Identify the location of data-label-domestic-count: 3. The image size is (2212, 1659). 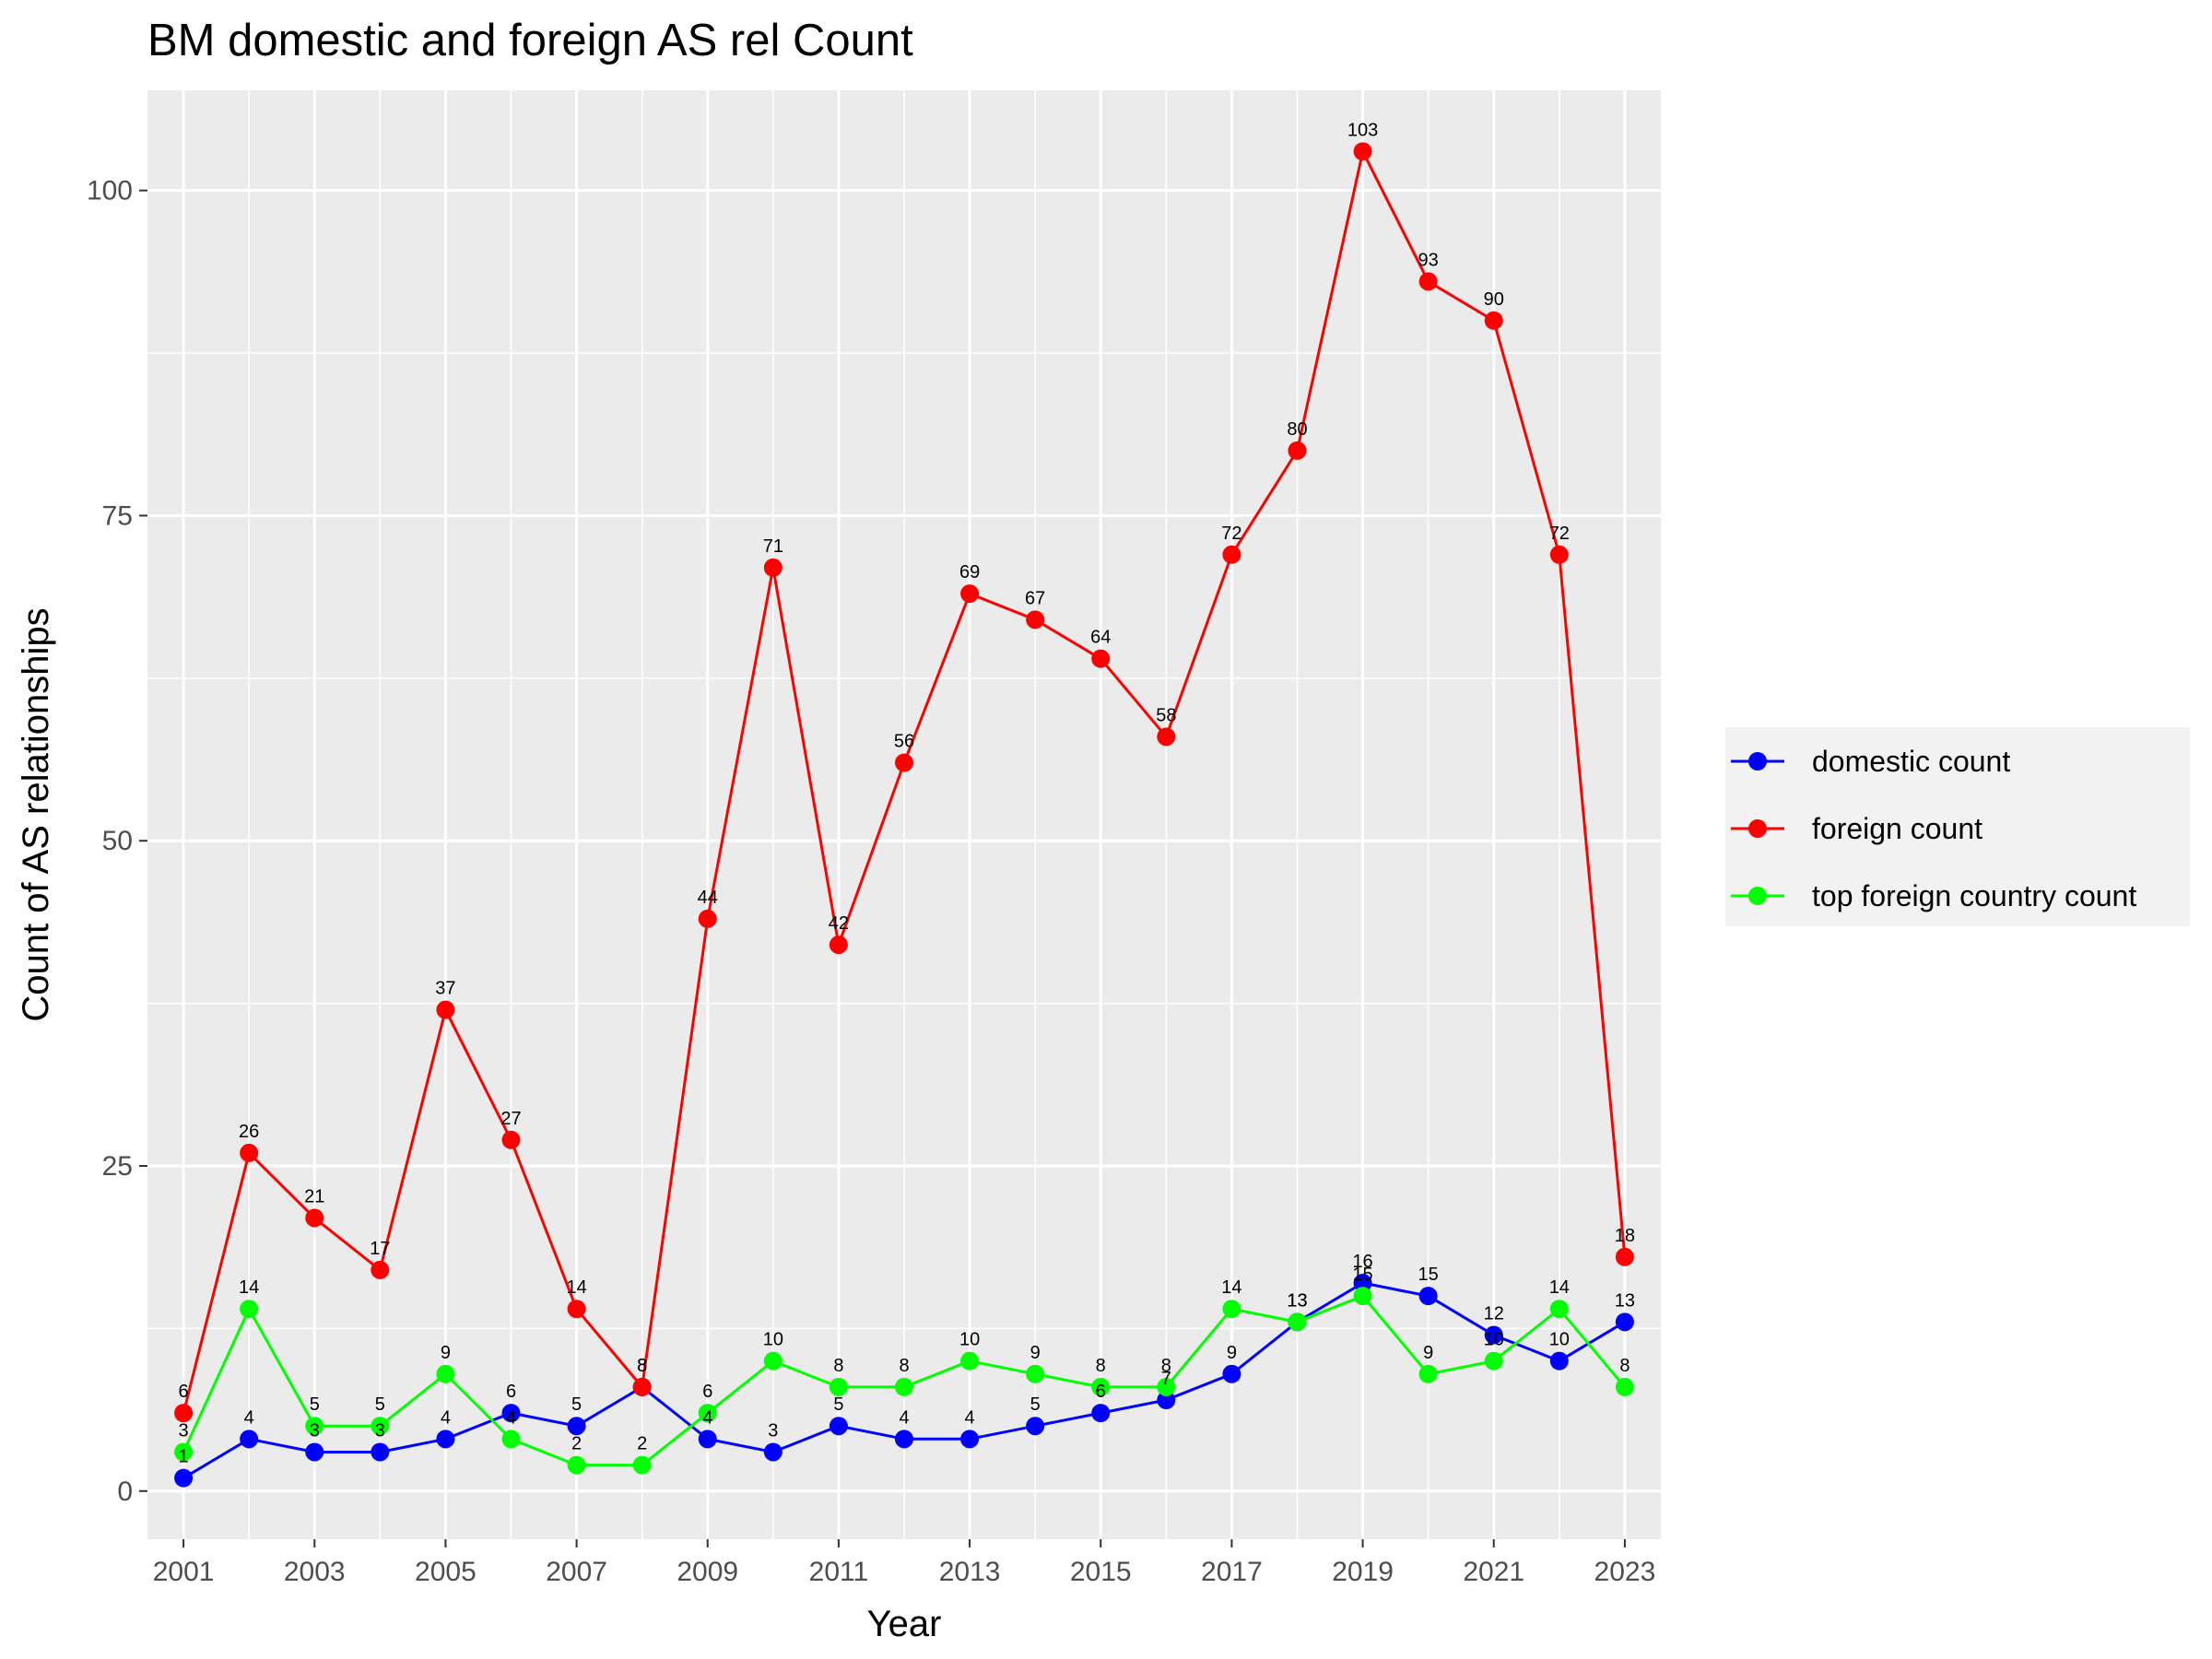
(773, 1430).